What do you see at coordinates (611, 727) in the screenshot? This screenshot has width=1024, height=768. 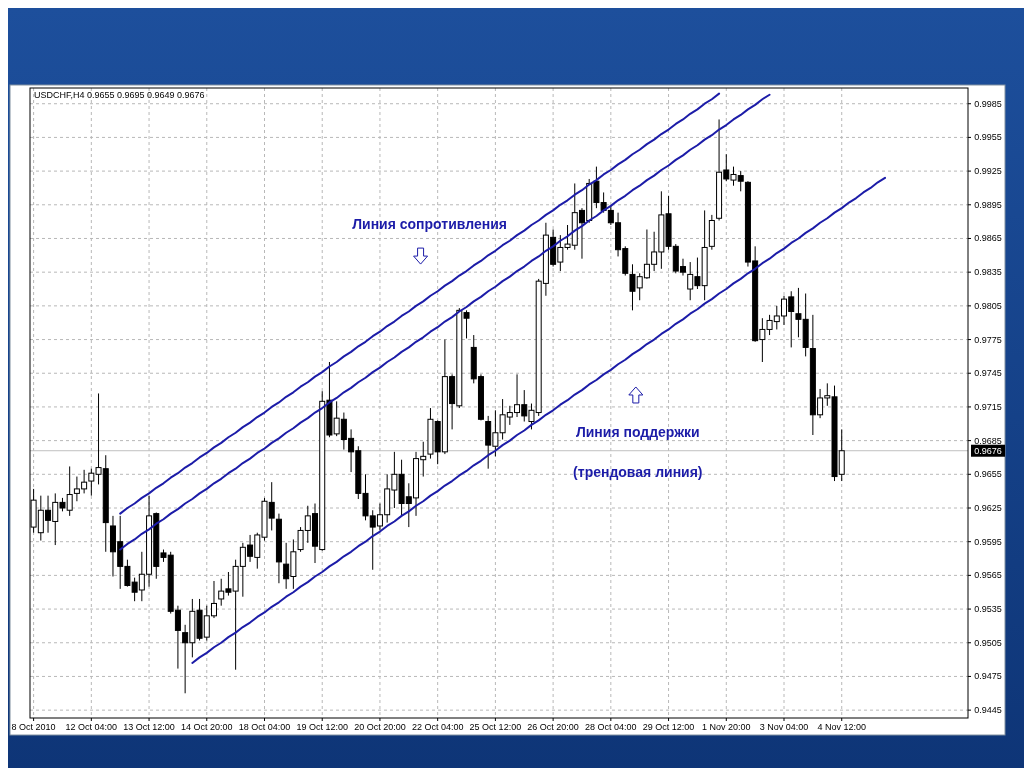 I see `x-tick-label: 28 Oct 04:00` at bounding box center [611, 727].